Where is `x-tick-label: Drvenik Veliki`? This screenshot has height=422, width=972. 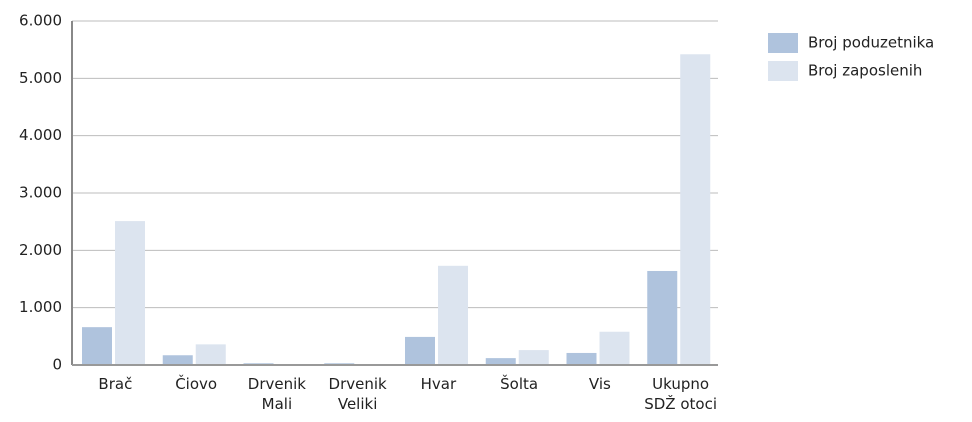 x-tick-label: Drvenik Veliki is located at coordinates (357, 394).